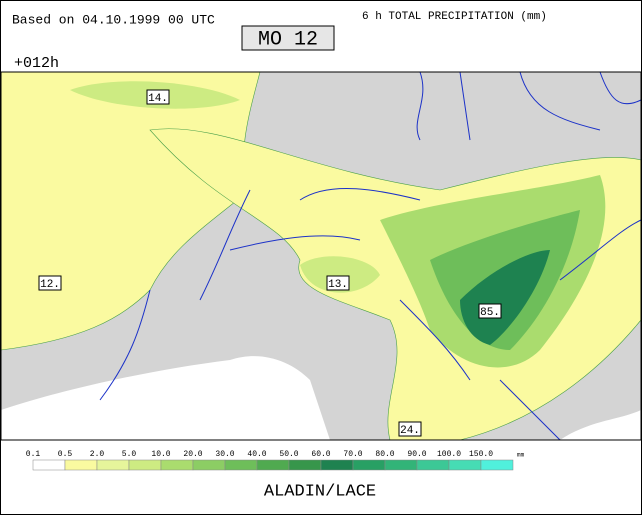 The height and width of the screenshot is (515, 642). Describe the element at coordinates (129, 454) in the screenshot. I see `legend-label: 5.0` at that location.